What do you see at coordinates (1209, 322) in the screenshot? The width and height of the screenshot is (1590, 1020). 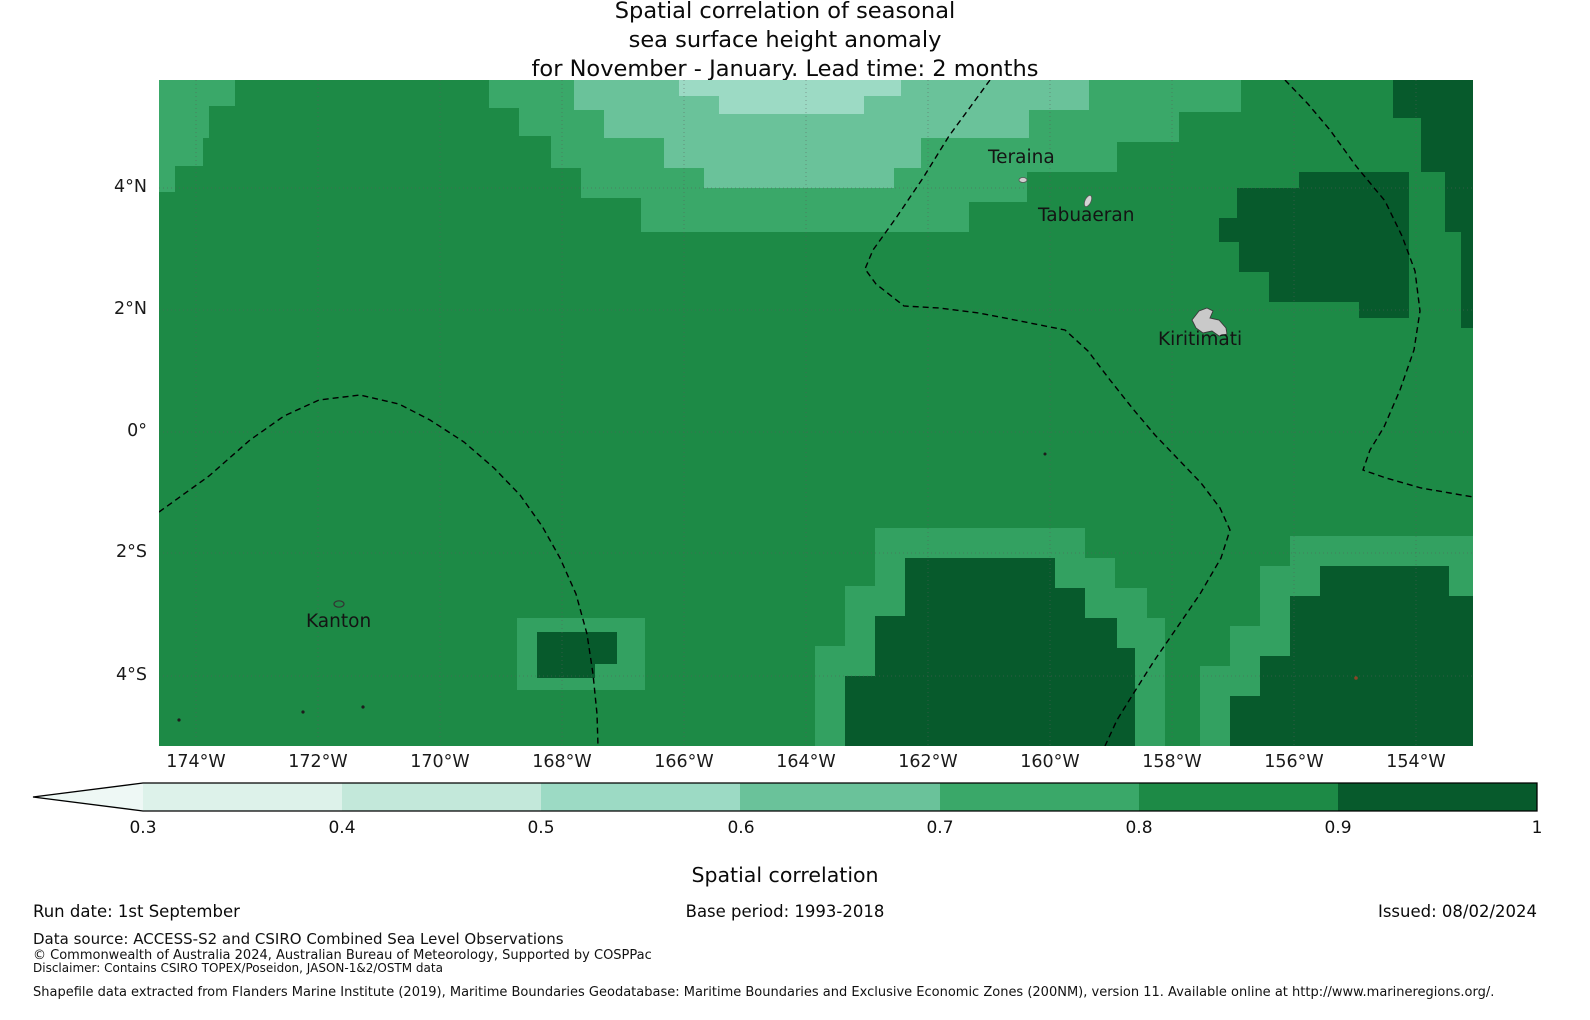 I see `kiritimati-island` at bounding box center [1209, 322].